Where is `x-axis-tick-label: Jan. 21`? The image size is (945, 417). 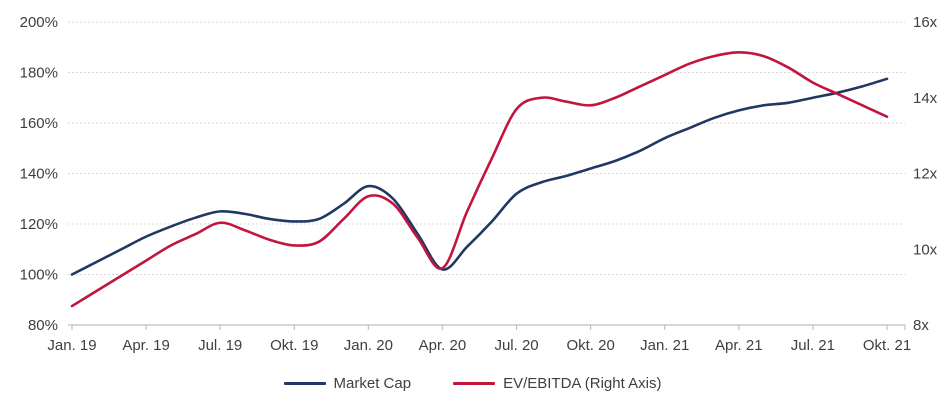
x-axis-tick-label: Jan. 21 is located at coordinates (664, 345).